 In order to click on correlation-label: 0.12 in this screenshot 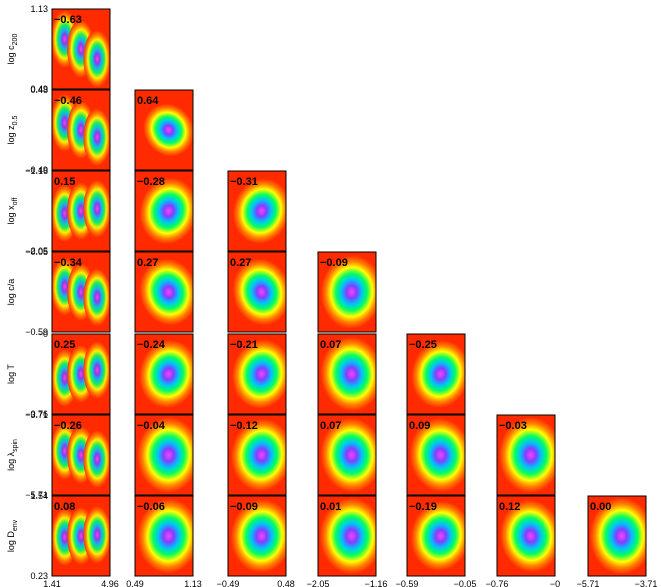, I will do `click(509, 507)`.